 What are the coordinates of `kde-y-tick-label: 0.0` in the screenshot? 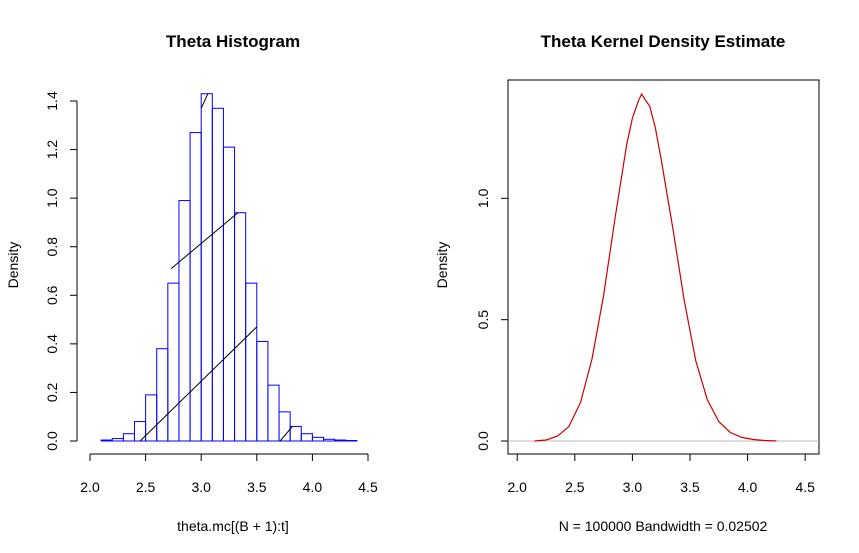 It's located at (483, 441).